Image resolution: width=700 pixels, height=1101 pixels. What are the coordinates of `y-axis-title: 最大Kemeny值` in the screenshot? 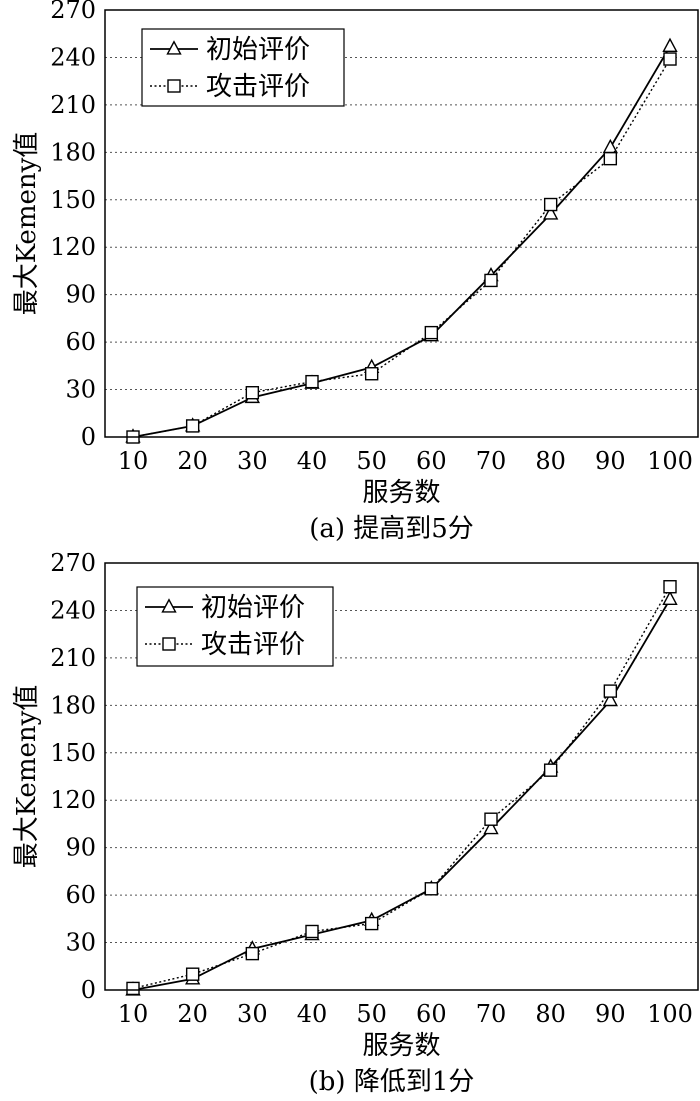 It's located at (27, 777).